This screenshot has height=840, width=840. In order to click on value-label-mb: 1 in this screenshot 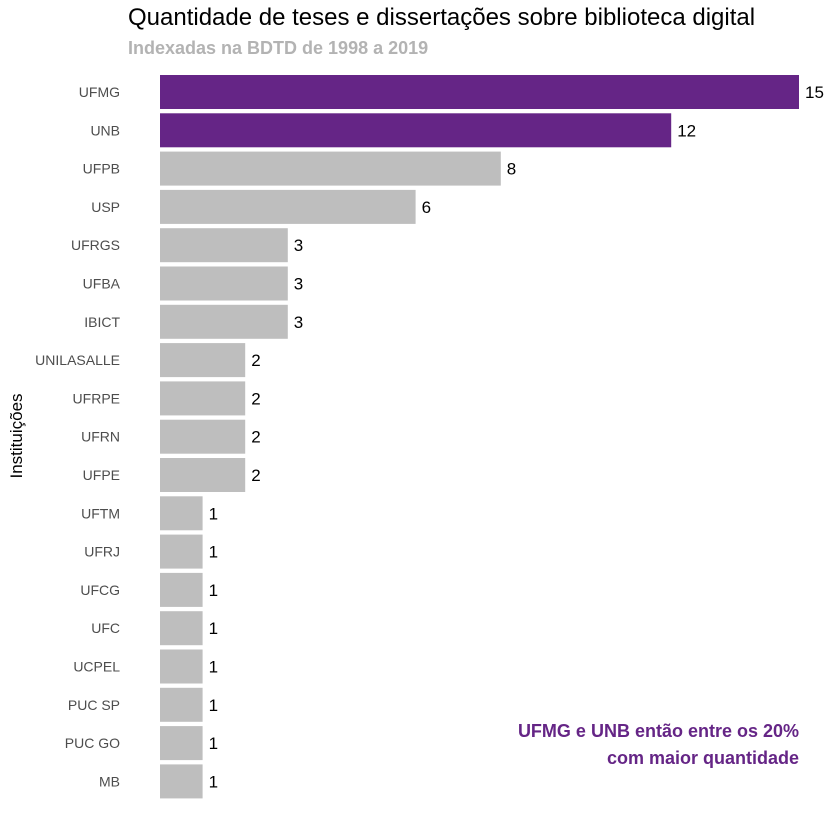, I will do `click(213, 781)`.